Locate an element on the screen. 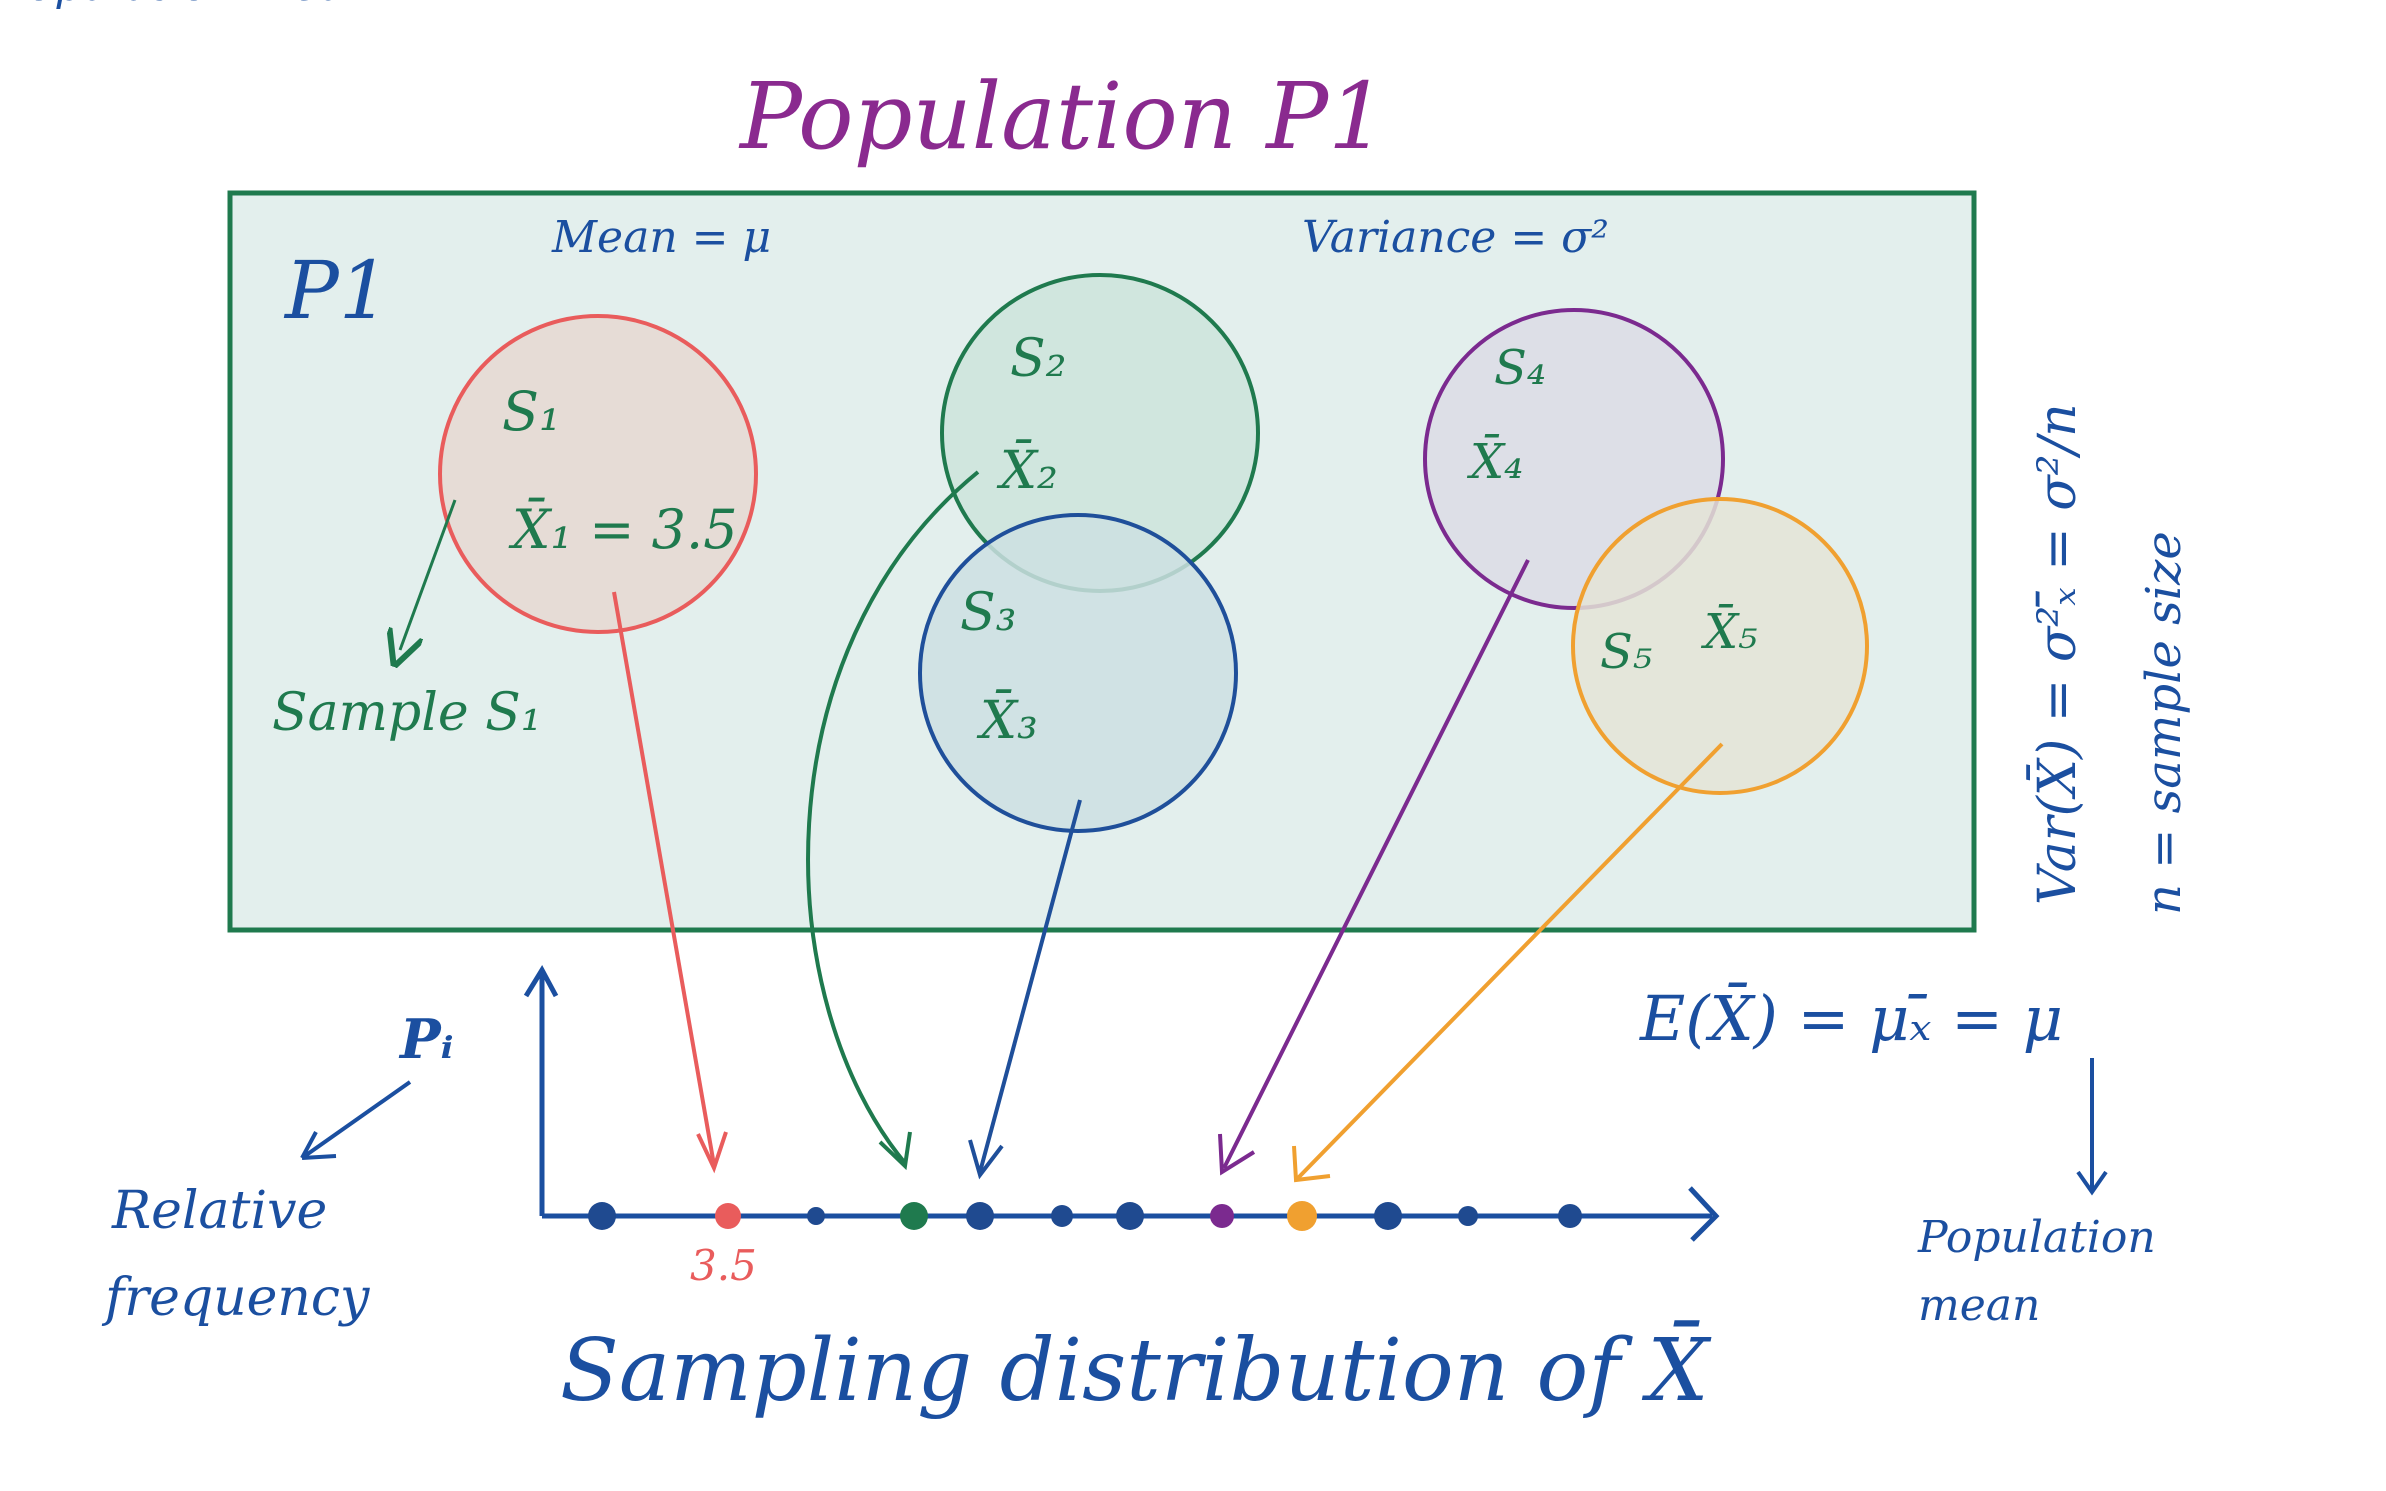 This screenshot has width=2386, height=1491. arrowhead-s4 is located at coordinates (1237, 1154).